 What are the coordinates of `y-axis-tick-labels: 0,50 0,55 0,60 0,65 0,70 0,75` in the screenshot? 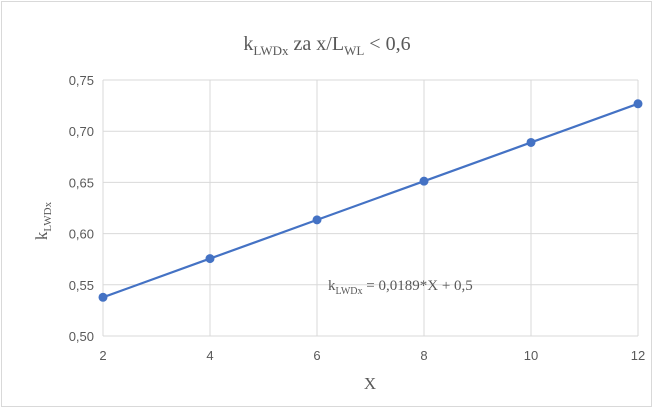 It's located at (81, 208).